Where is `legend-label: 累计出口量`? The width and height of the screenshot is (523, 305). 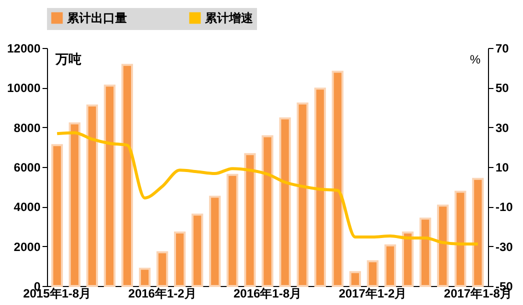 legend-label: 累计出口量 is located at coordinates (96, 18).